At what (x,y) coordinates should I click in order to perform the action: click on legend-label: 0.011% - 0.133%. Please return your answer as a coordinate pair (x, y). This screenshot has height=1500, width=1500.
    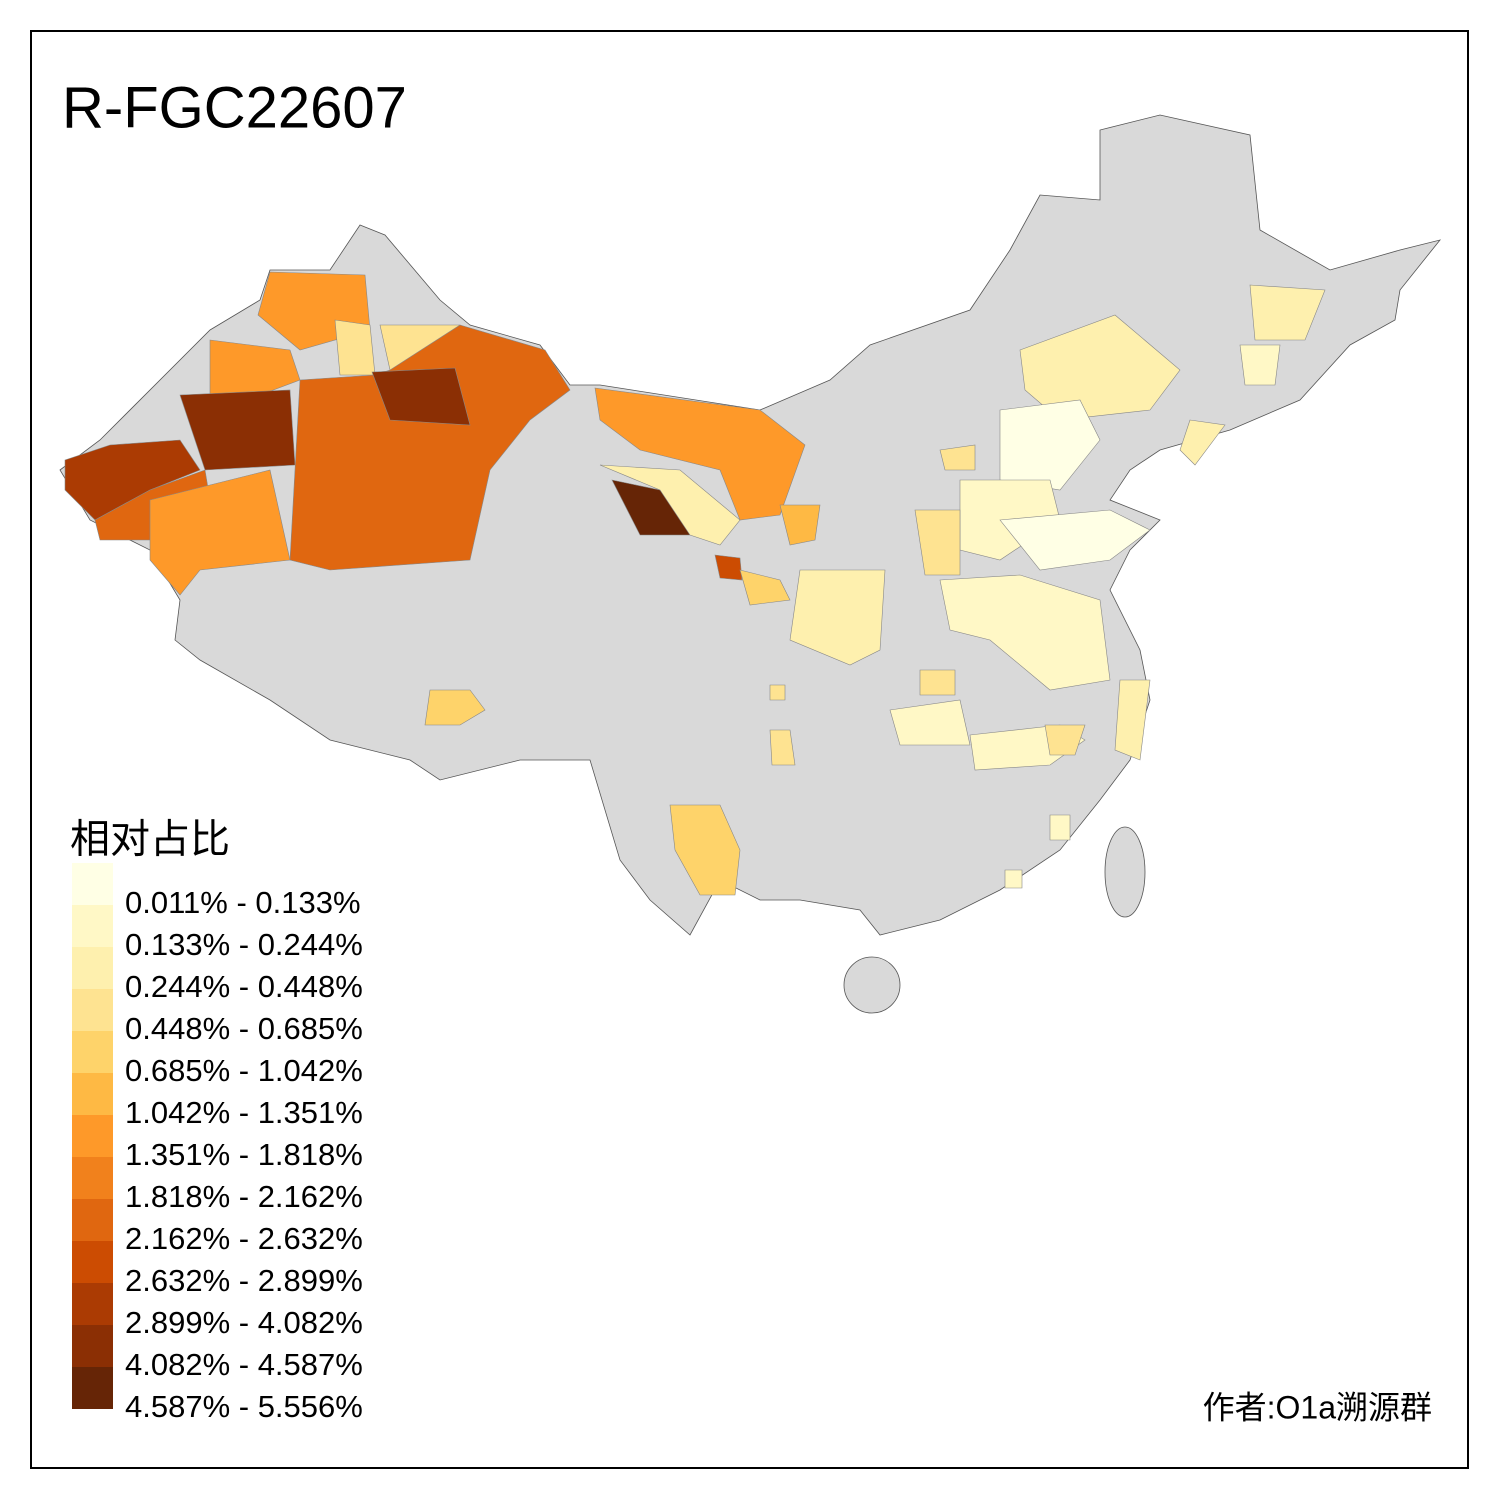
    Looking at the image, I should click on (243, 902).